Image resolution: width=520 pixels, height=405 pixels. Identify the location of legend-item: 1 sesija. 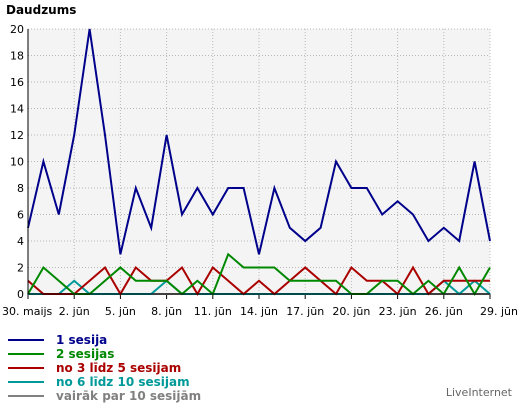
(104, 340).